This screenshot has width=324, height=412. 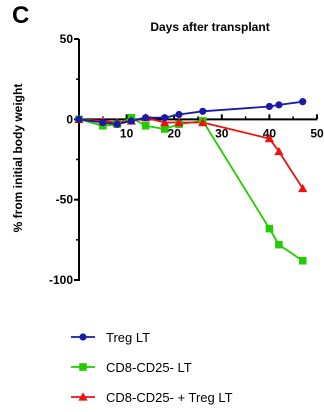 I want to click on legend-item: Treg LT, so click(x=151, y=337).